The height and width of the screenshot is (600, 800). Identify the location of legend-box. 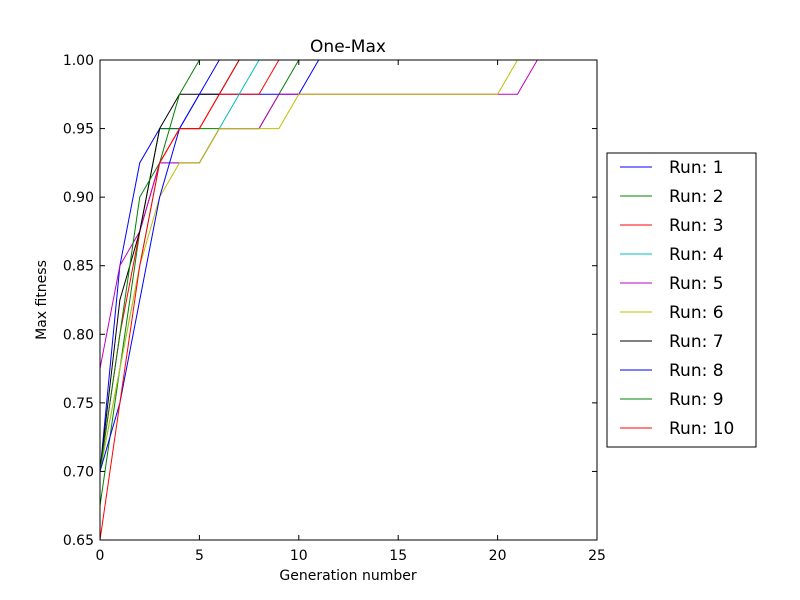
(681, 300).